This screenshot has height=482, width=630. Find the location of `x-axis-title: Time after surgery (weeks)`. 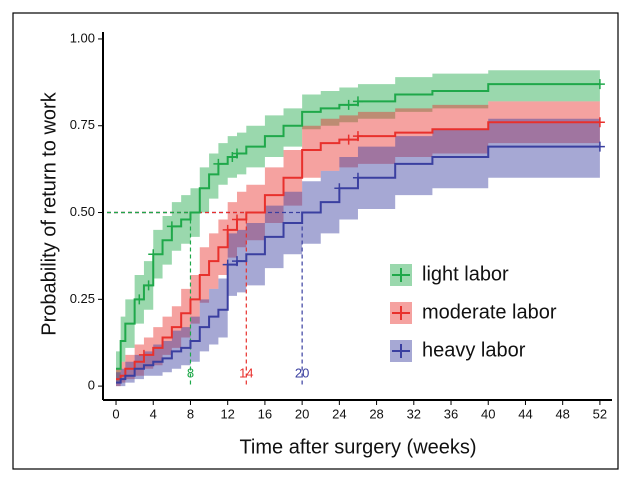

x-axis-title: Time after surgery (weeks) is located at coordinates (357, 447).